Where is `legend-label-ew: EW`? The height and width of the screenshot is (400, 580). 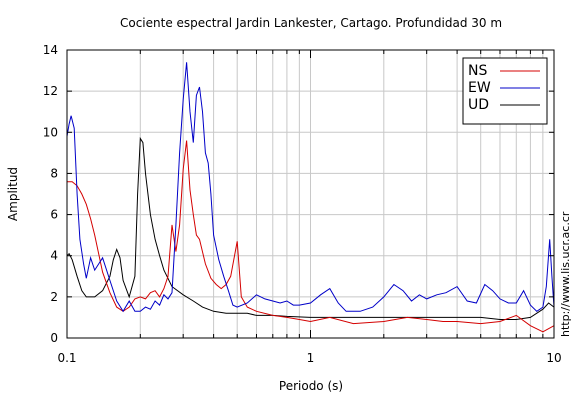
legend-label-ew: EW is located at coordinates (479, 88).